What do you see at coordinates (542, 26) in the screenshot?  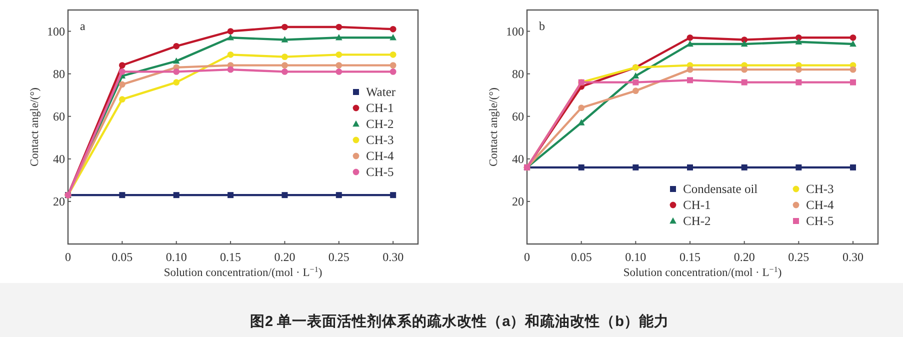 I see `annotation: b` at bounding box center [542, 26].